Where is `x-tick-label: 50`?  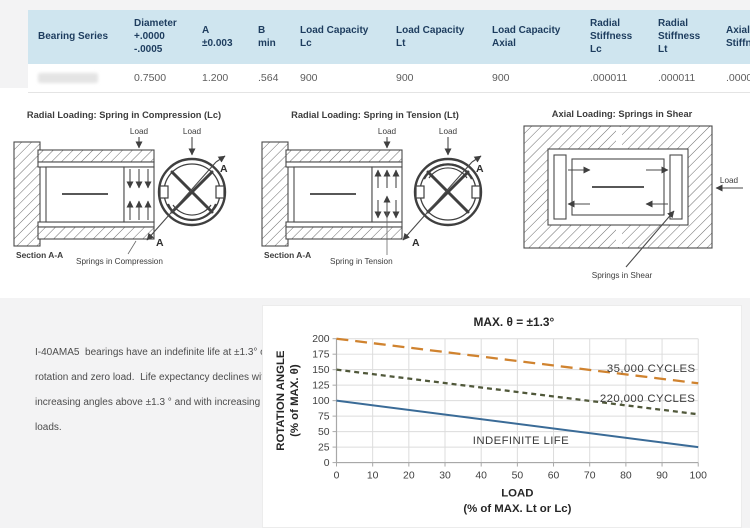 x-tick-label: 50 is located at coordinates (518, 475).